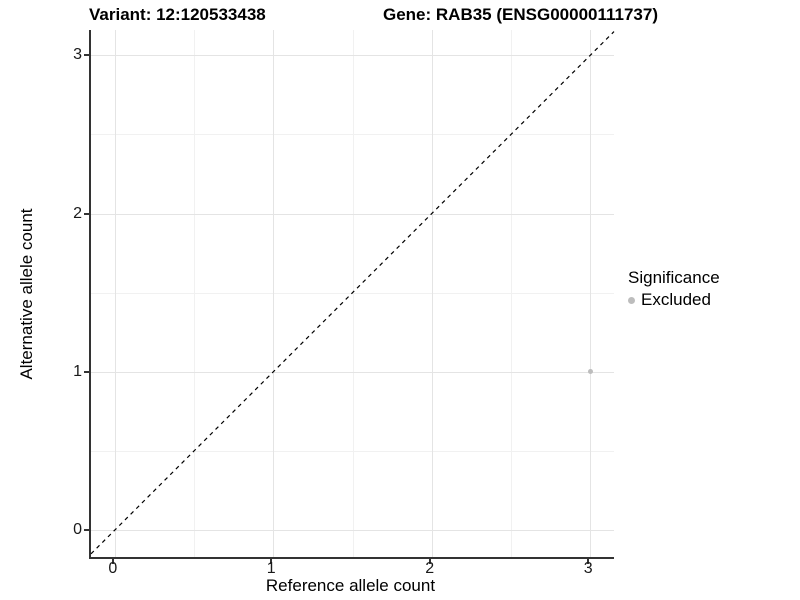  I want to click on legend-item-excluded: Excluded, so click(674, 300).